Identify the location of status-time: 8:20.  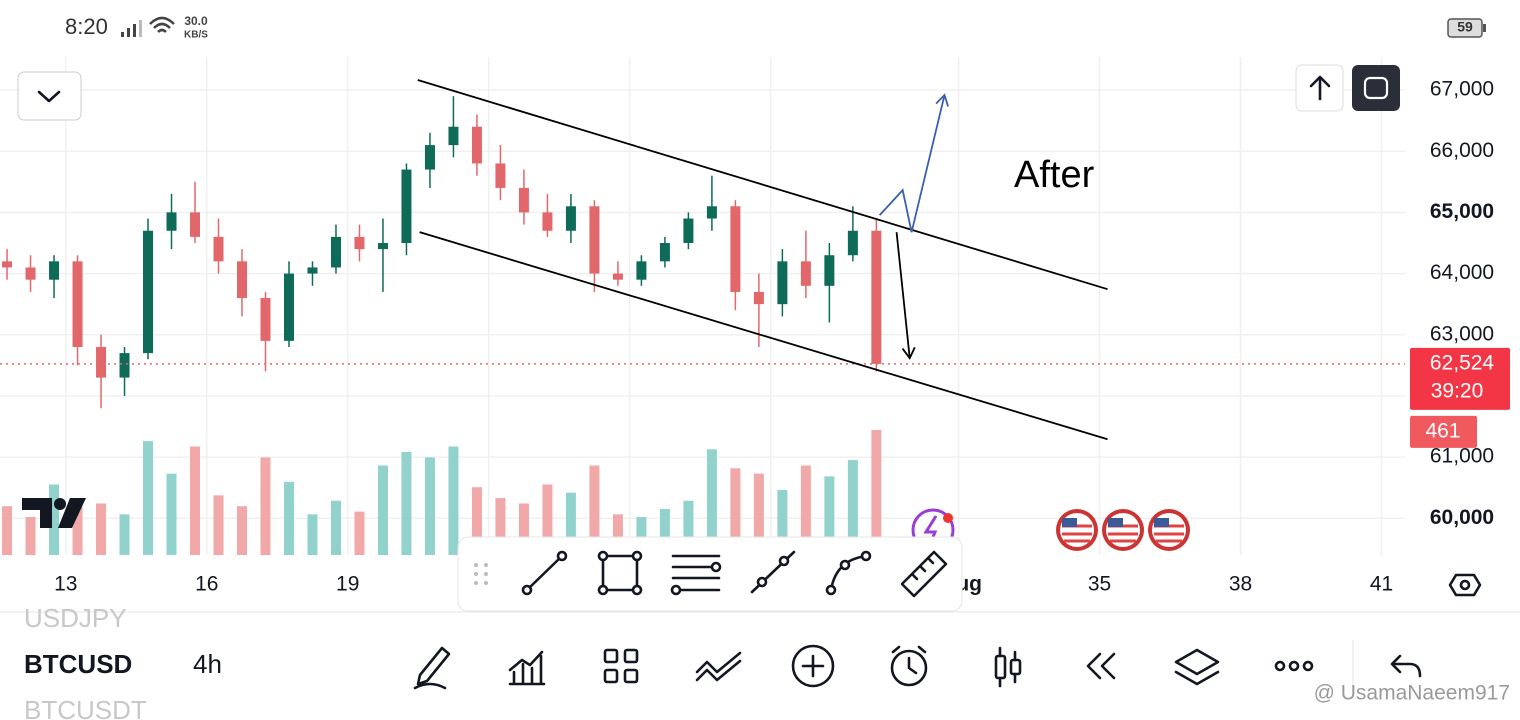
(86, 26).